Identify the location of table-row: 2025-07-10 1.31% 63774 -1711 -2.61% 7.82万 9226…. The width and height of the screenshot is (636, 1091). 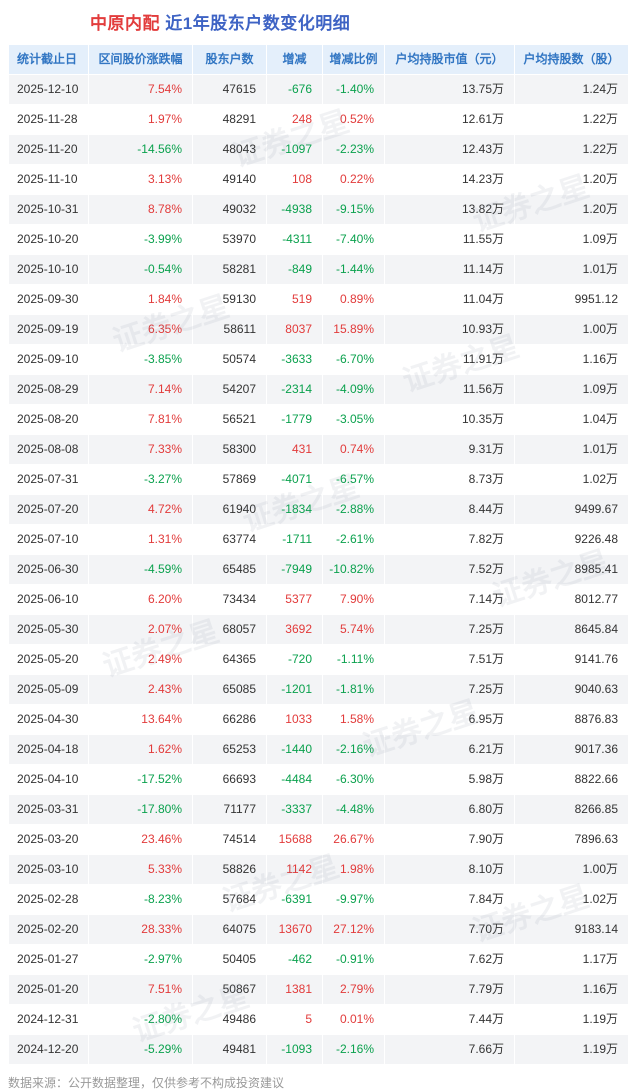
(318, 539).